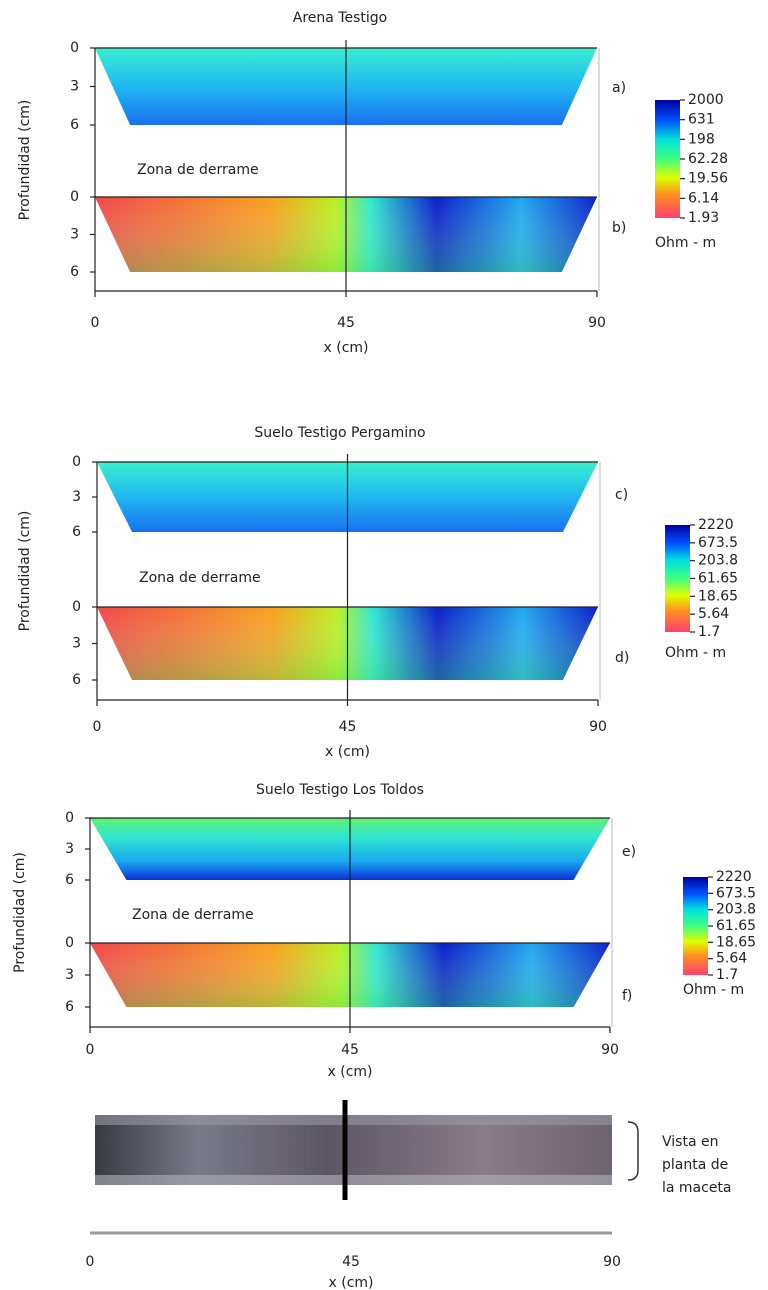 Image resolution: width=768 pixels, height=1290 pixels. Describe the element at coordinates (340, 18) in the screenshot. I see `figure-title: Arena Testigo` at that location.